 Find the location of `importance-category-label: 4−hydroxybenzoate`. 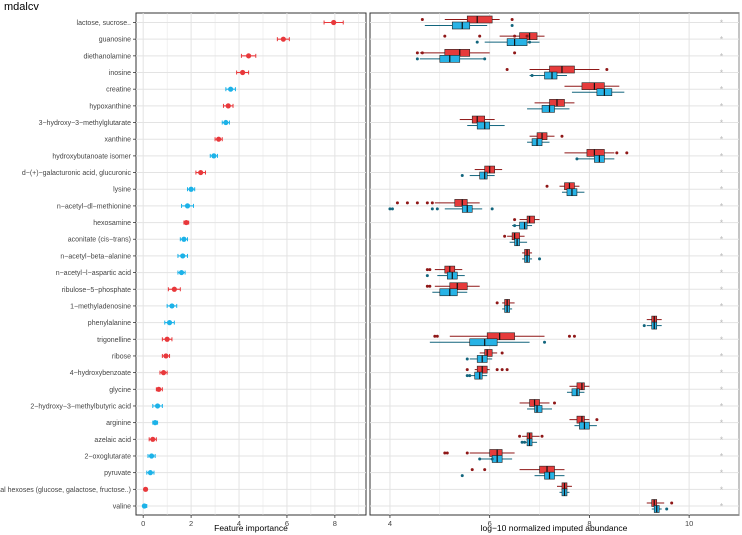

importance-category-label: 4−hydroxybenzoate is located at coordinates (100, 373).